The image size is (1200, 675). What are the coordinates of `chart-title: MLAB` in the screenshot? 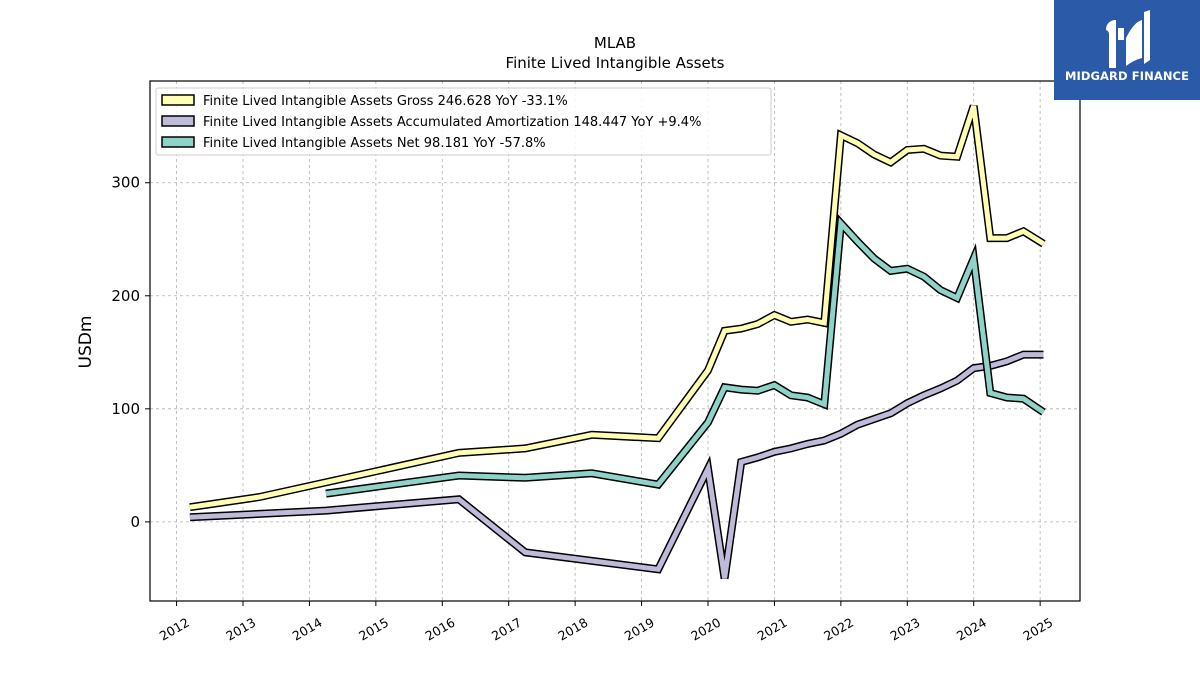 It's located at (615, 43).